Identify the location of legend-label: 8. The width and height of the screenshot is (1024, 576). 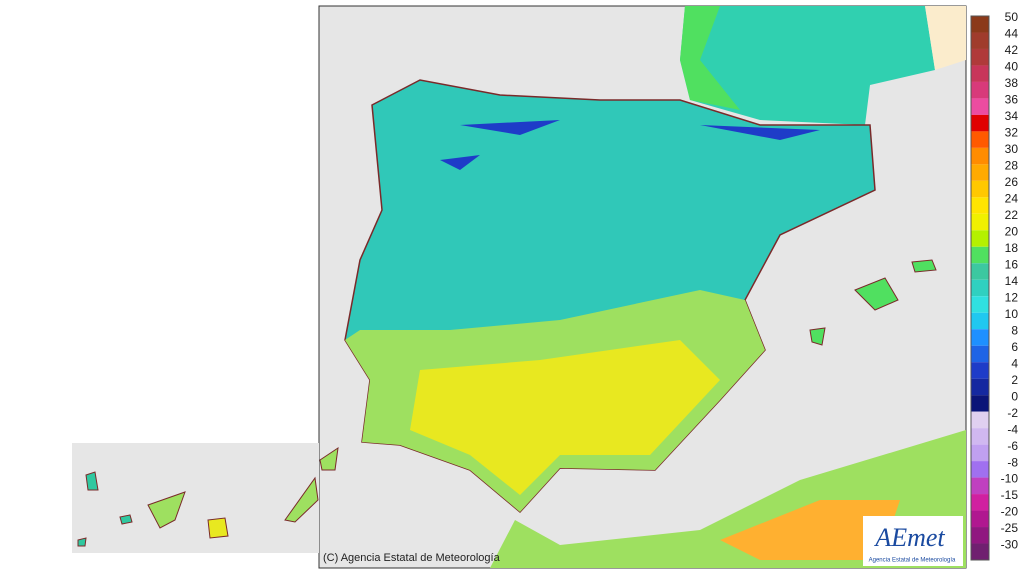
(1014, 330).